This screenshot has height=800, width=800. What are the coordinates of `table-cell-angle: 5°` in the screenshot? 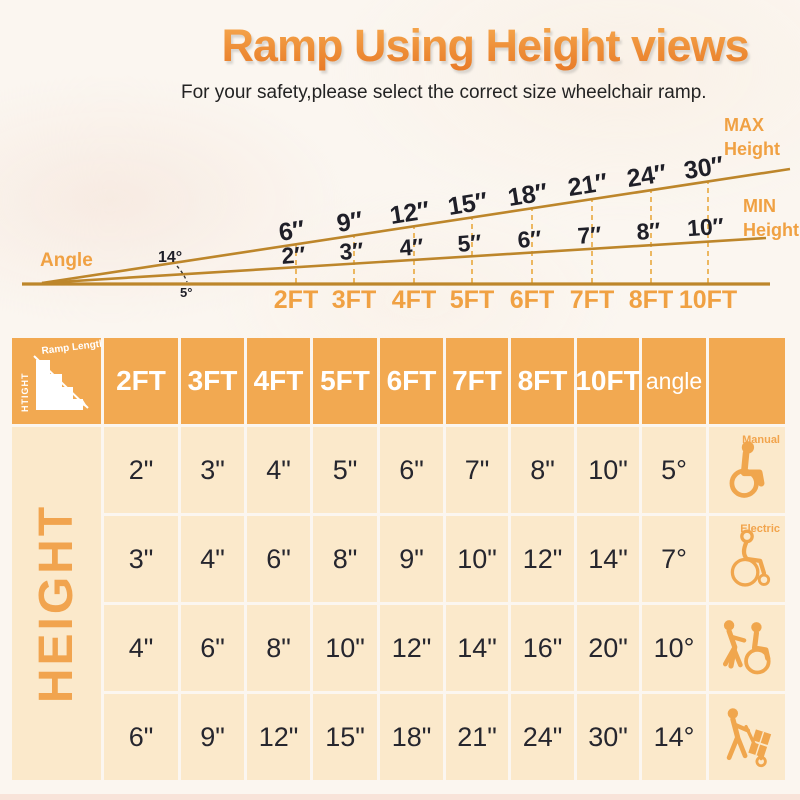 It's located at (674, 470).